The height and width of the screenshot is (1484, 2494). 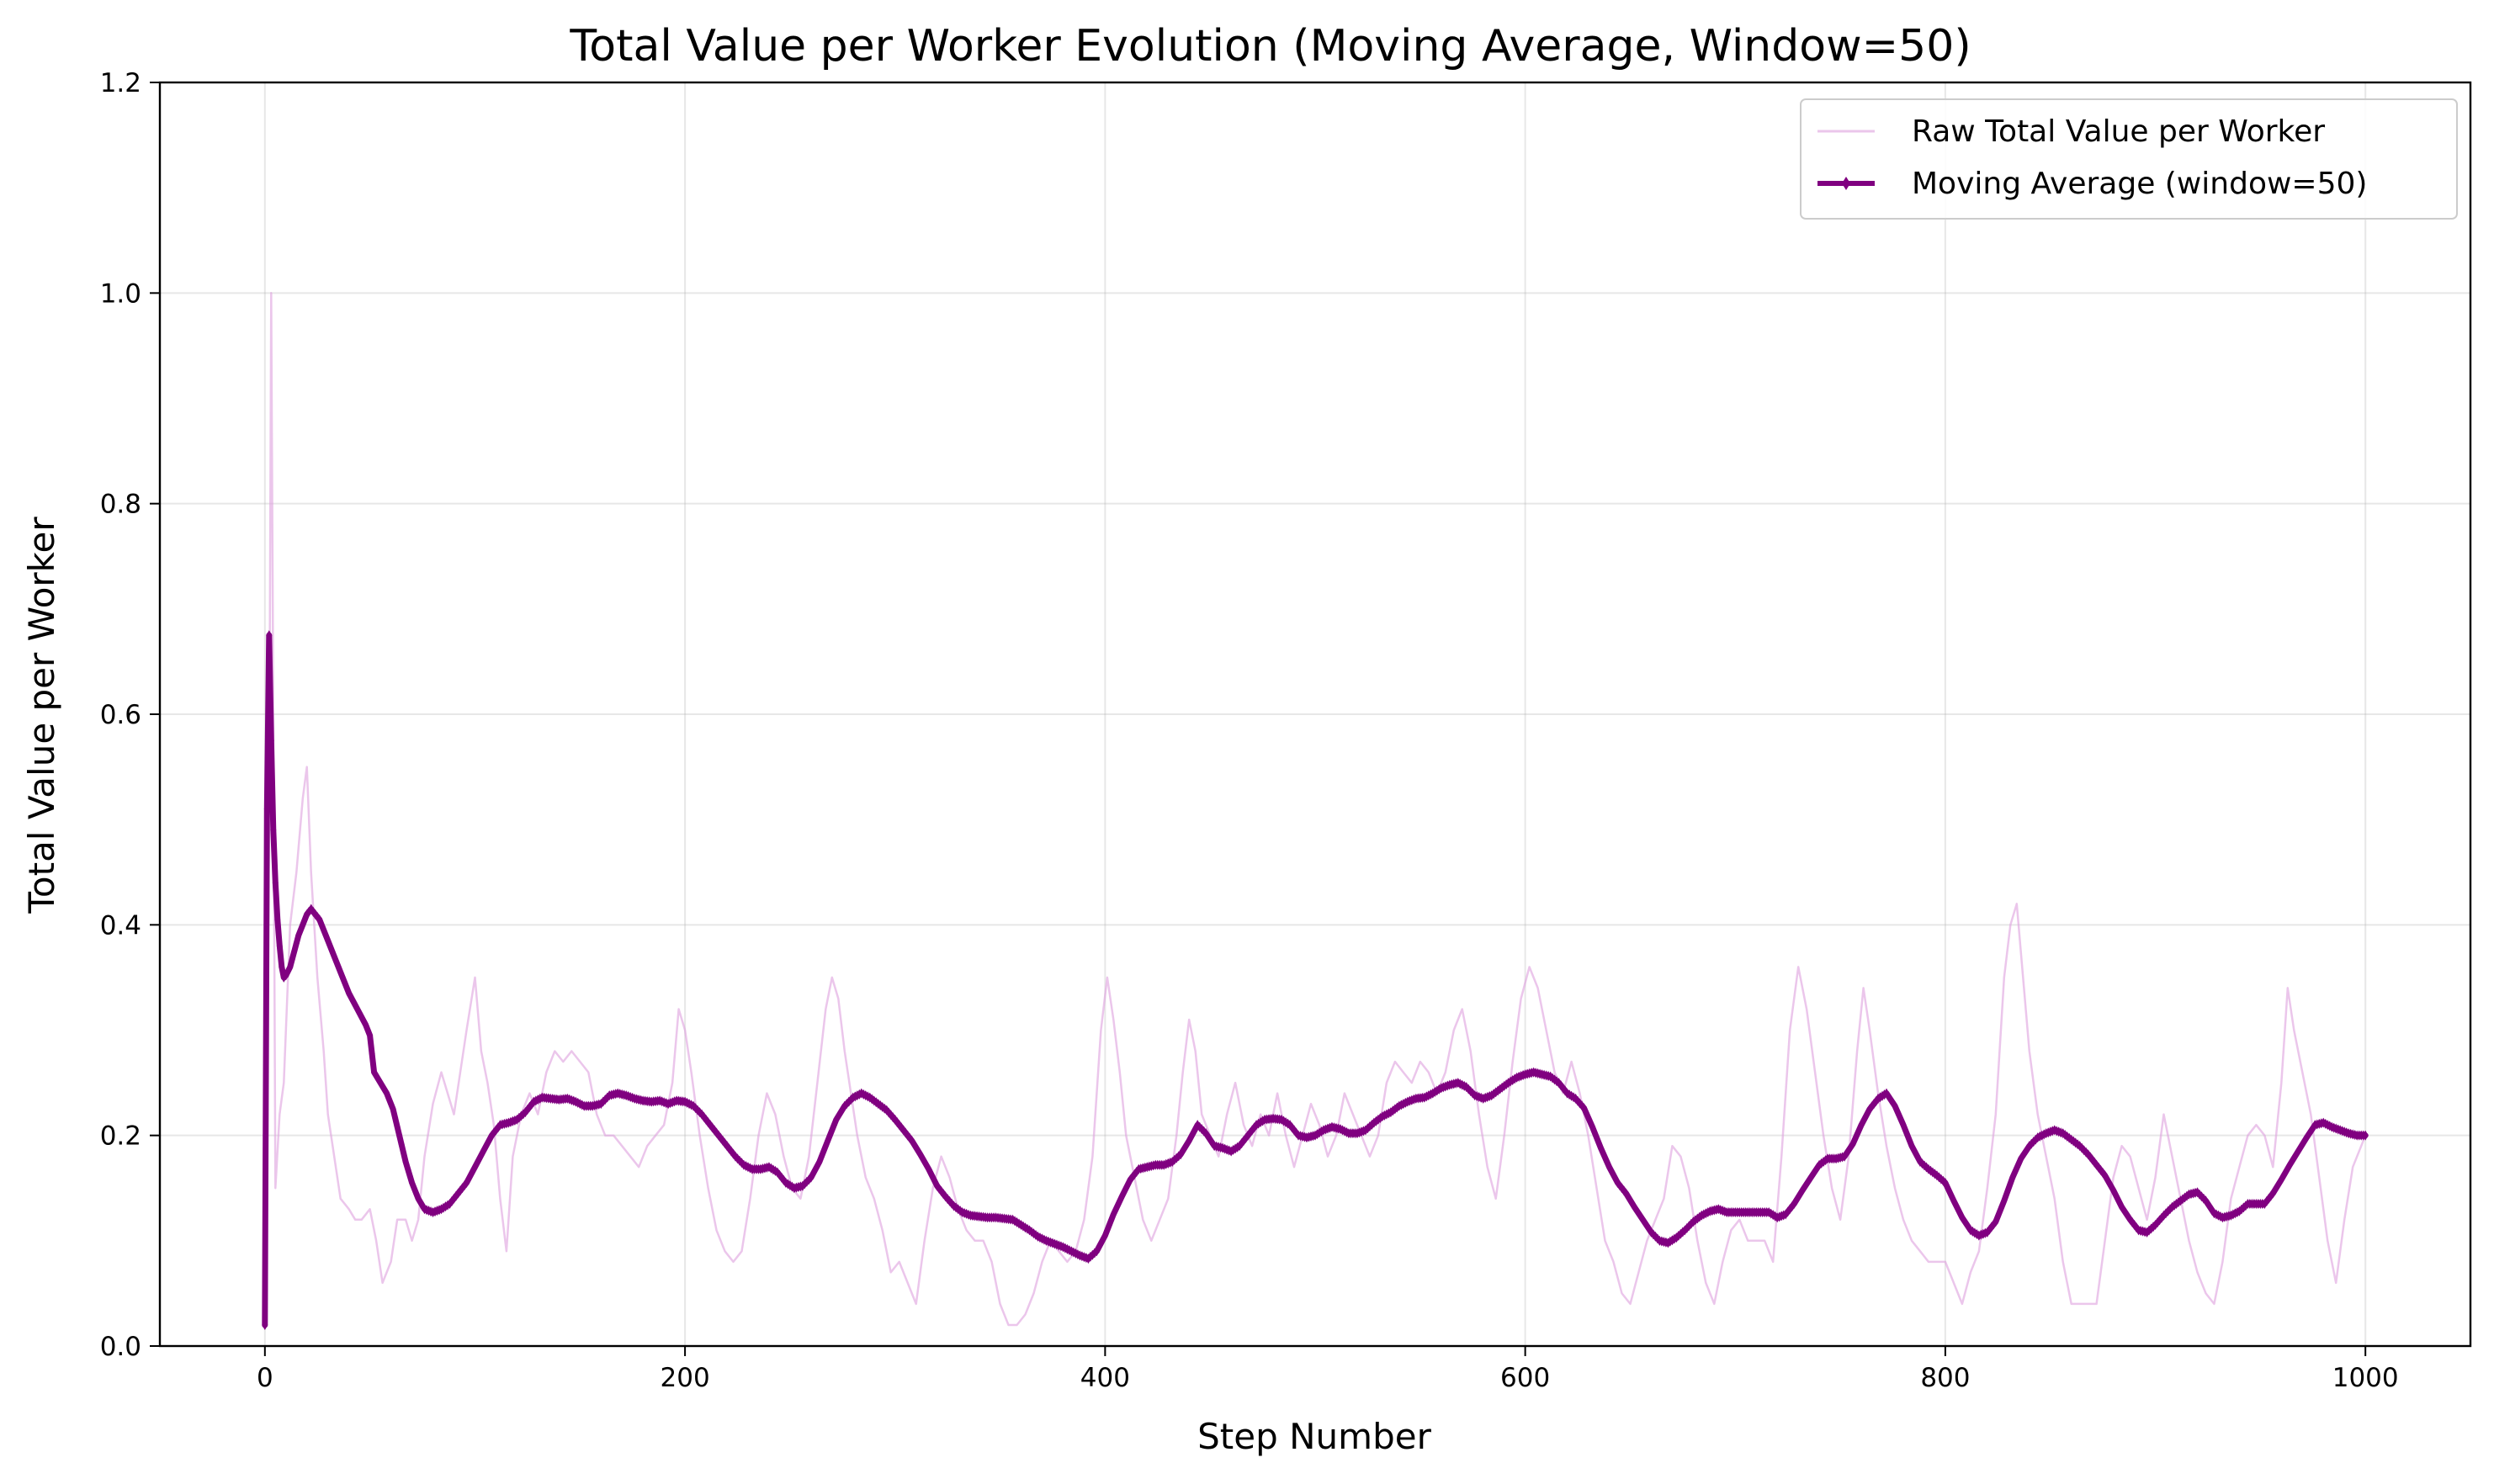 What do you see at coordinates (2129, 159) in the screenshot?
I see `legend-box` at bounding box center [2129, 159].